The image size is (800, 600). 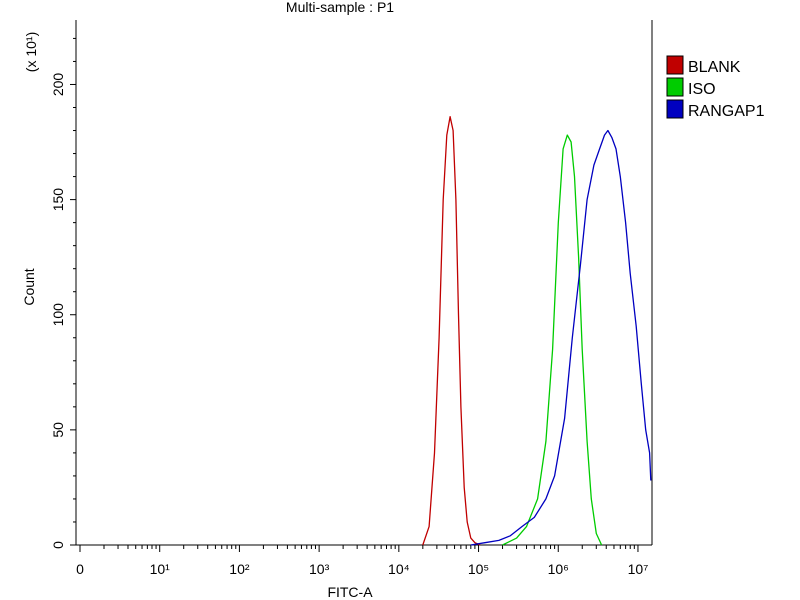 I want to click on chart-title: Multi-sample : P1, so click(x=340, y=7).